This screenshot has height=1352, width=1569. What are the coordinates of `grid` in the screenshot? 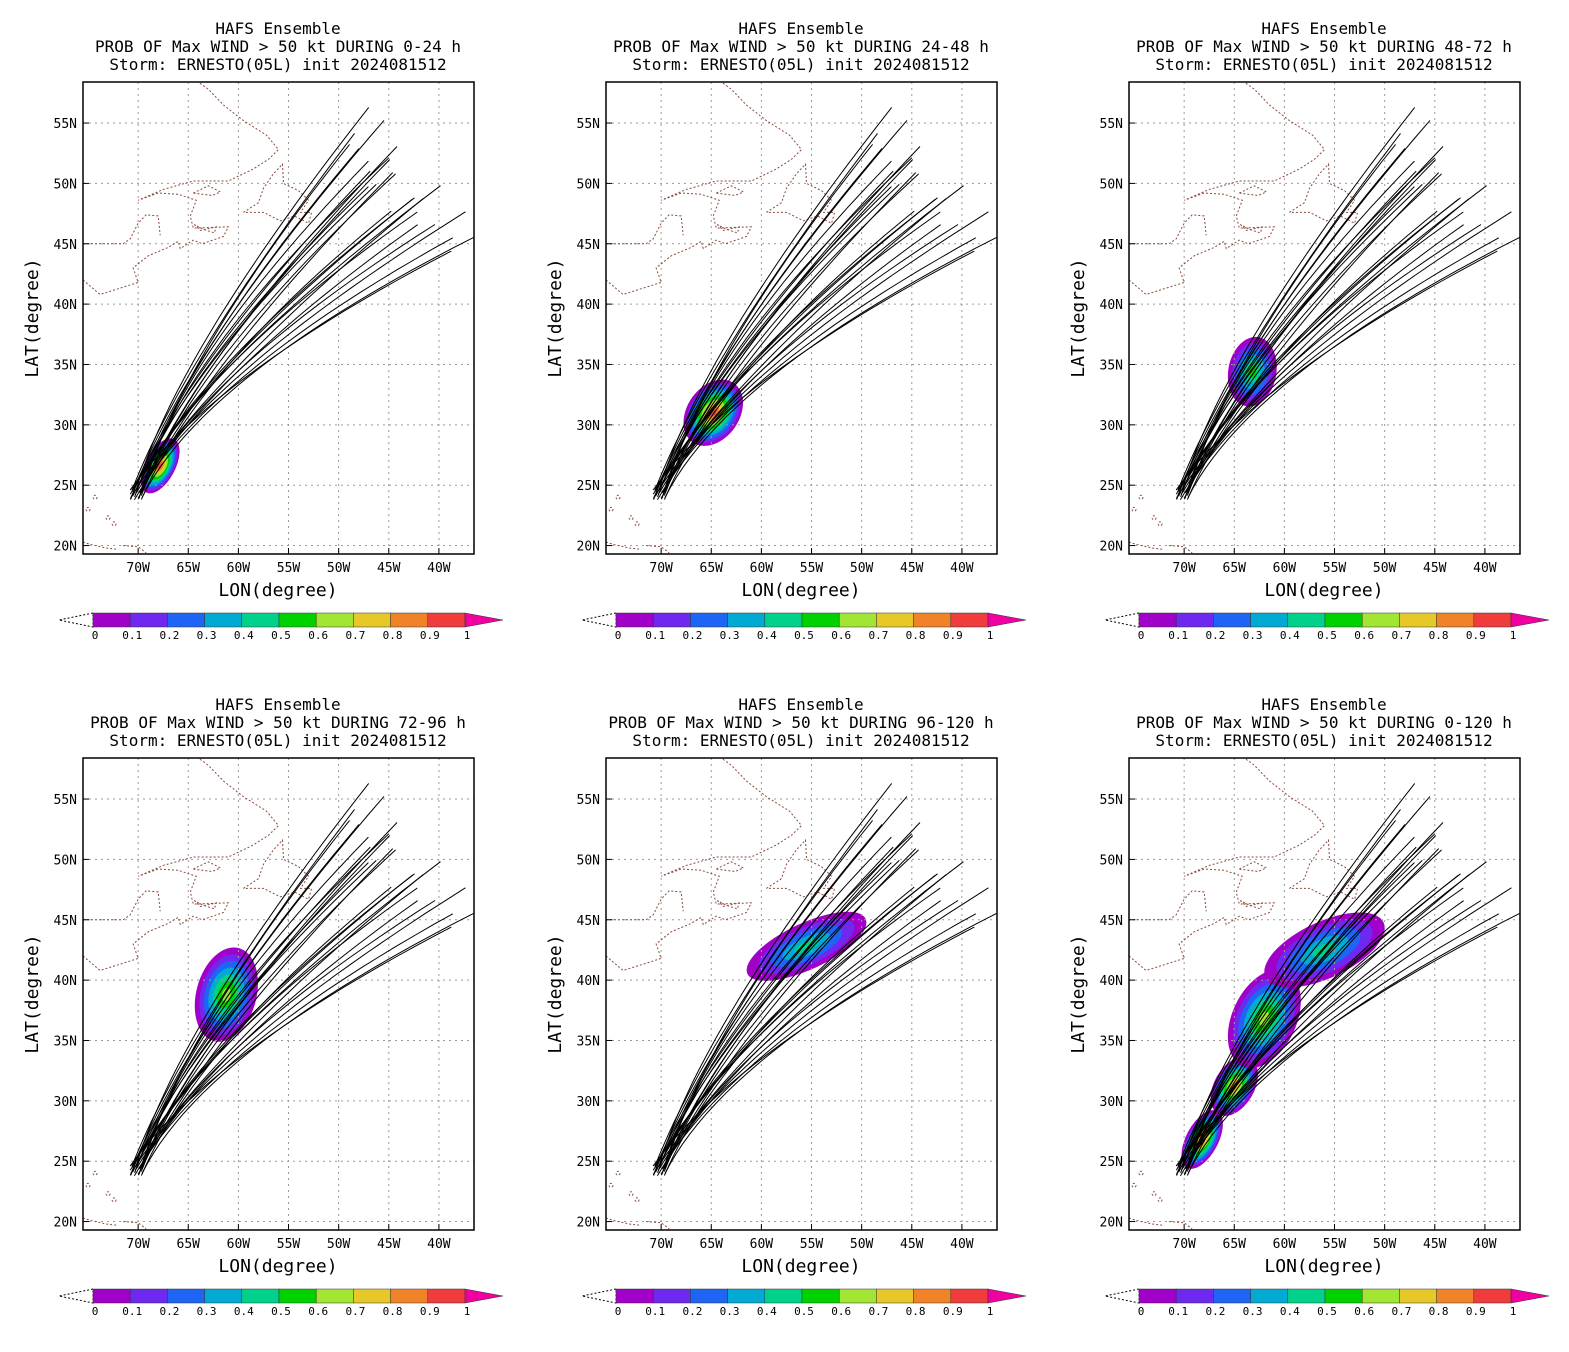 It's located at (801, 318).